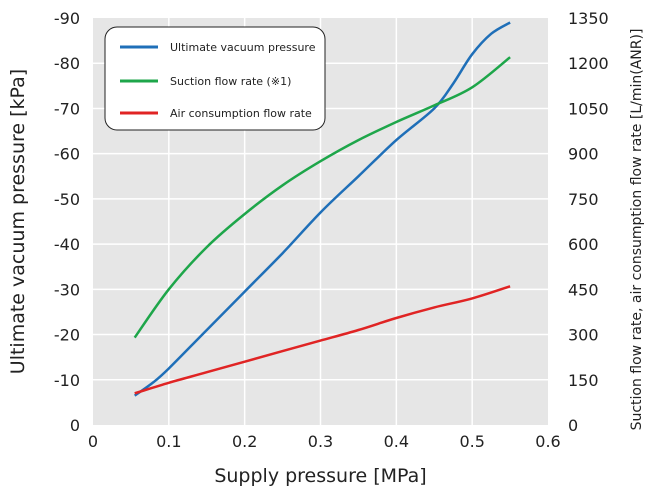 The image size is (651, 495). I want to click on y2-tick-label: 300, so click(583, 335).